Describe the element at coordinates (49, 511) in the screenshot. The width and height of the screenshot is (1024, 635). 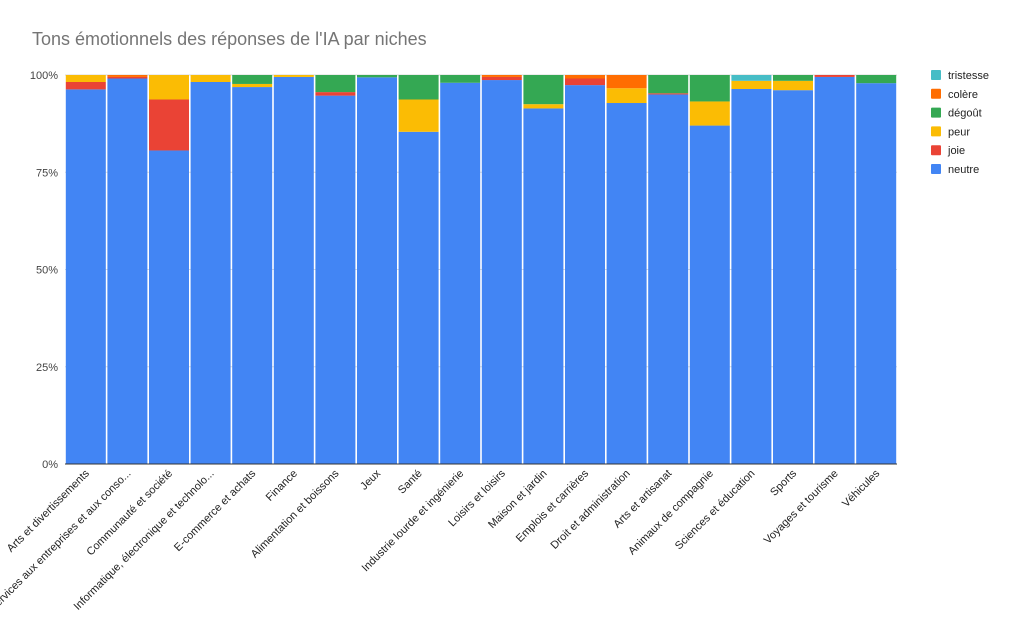
I see `x-tick-label: Arts et divertissements` at that location.